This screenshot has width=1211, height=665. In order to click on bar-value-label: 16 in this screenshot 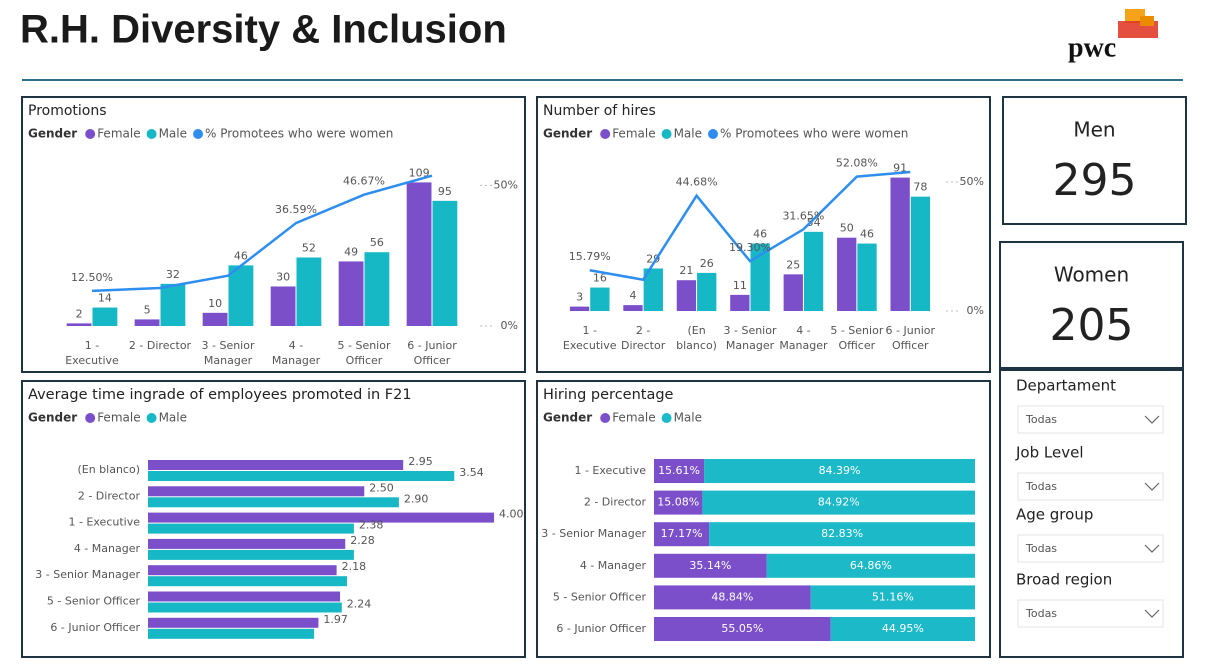, I will do `click(600, 278)`.